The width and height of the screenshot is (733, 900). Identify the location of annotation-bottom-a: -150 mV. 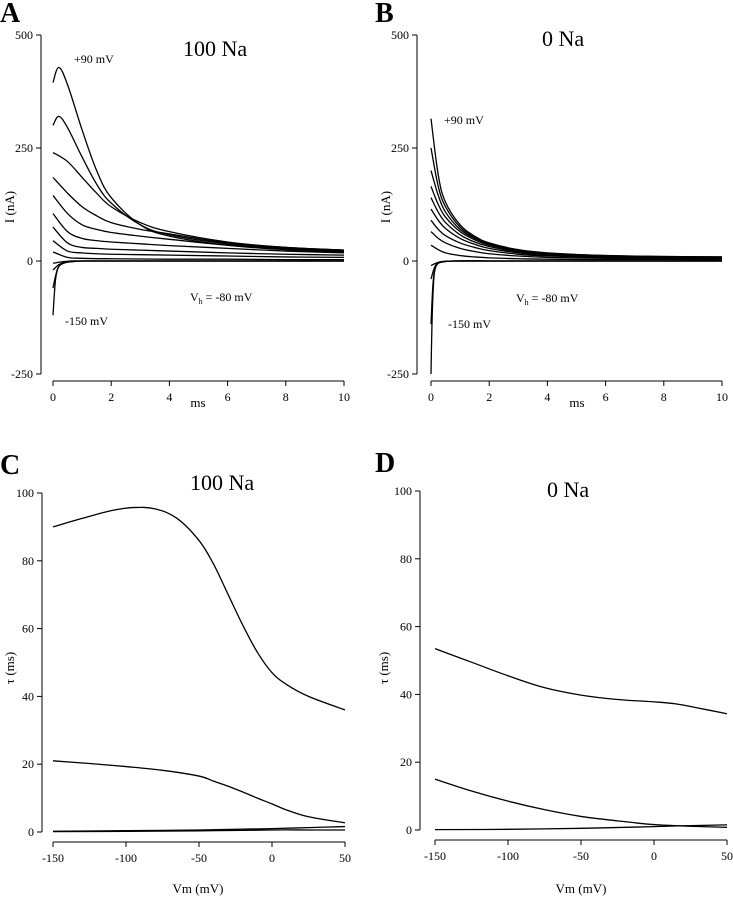
(86, 321).